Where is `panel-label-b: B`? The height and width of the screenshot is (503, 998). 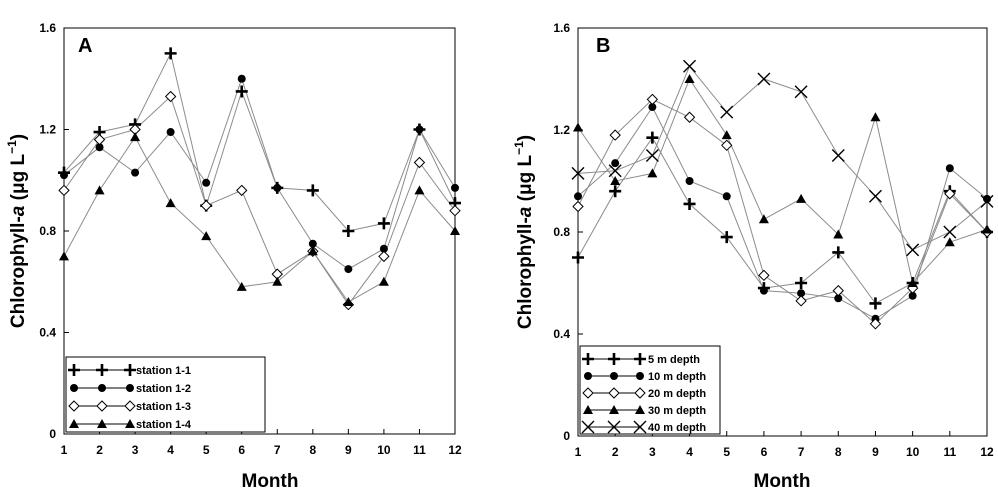 panel-label-b: B is located at coordinates (603, 46).